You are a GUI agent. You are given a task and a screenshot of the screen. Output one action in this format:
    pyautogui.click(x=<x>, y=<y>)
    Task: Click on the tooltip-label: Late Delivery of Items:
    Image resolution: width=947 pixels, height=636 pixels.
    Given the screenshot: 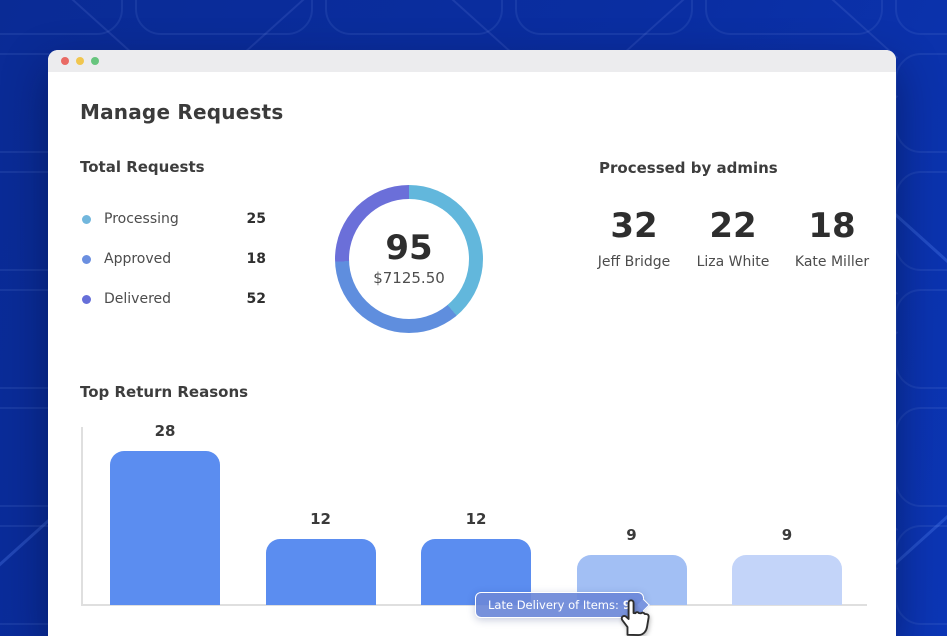 What is the action you would take?
    pyautogui.click(x=553, y=605)
    